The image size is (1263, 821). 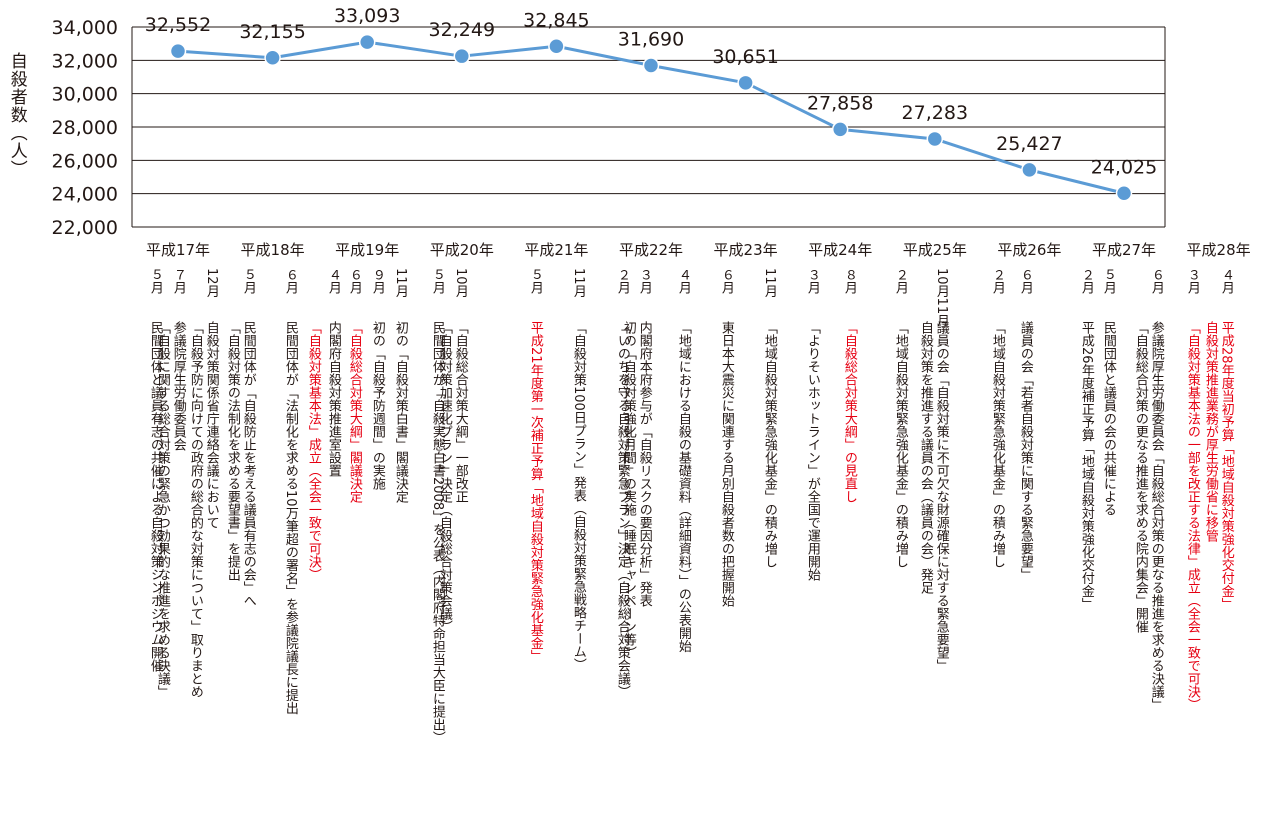 What do you see at coordinates (290, 518) in the screenshot?
I see `timeline-event: 民間団体が「法制化を求める10万筆超の署名」を参議院議長に提出` at bounding box center [290, 518].